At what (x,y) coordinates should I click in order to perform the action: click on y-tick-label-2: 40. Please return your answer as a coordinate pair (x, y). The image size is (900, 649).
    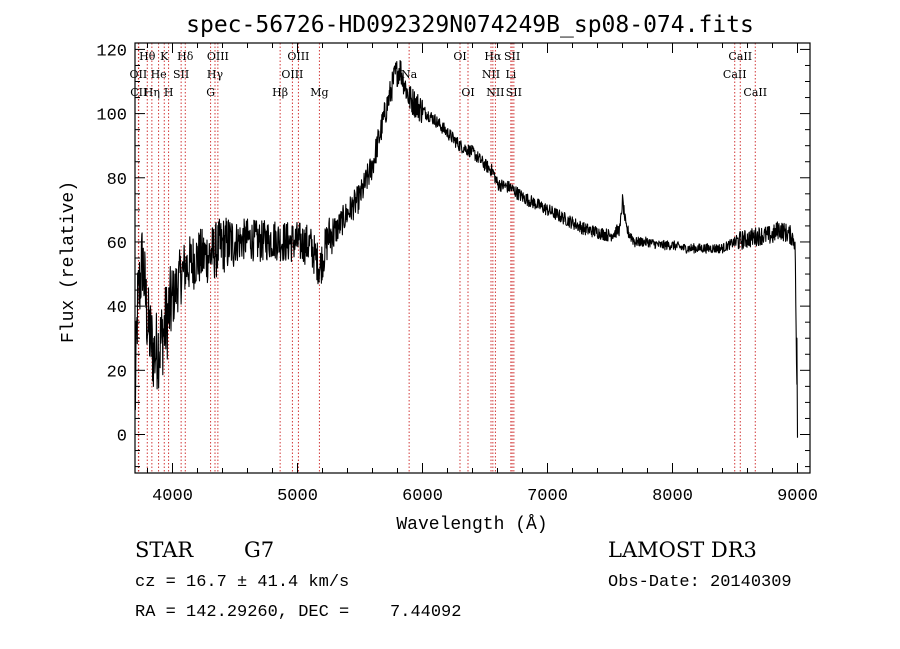
    Looking at the image, I should click on (117, 308).